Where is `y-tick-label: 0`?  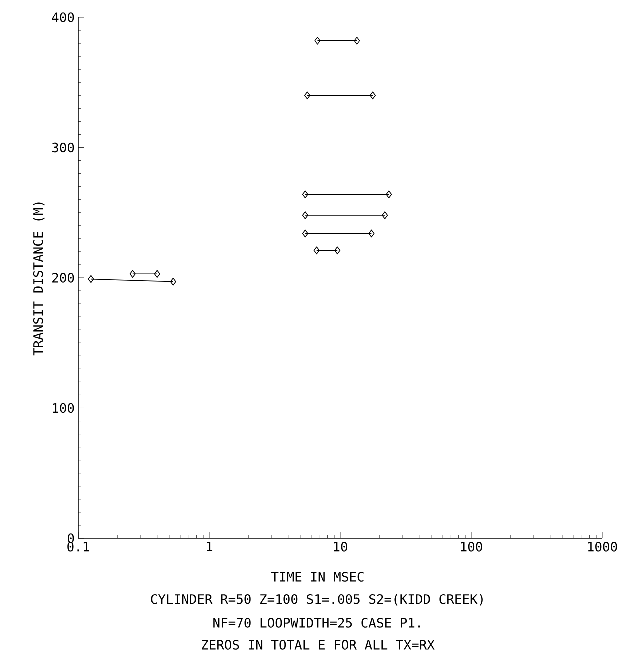
y-tick-label: 0 is located at coordinates (71, 539).